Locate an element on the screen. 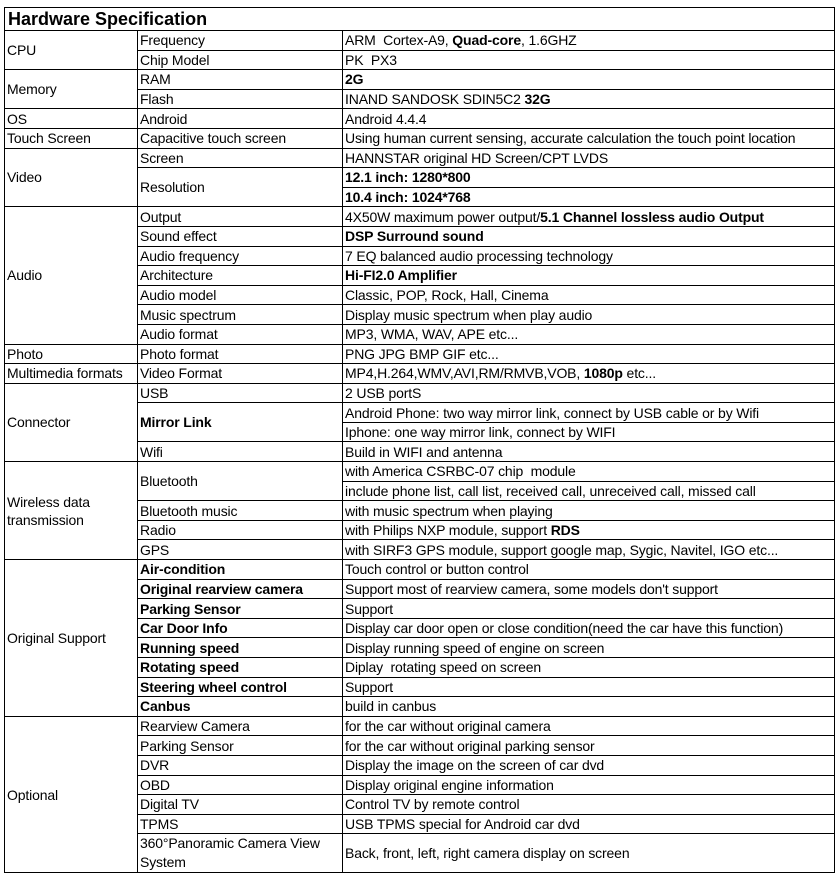 The height and width of the screenshot is (874, 840). category-cell: OS is located at coordinates (71, 118).